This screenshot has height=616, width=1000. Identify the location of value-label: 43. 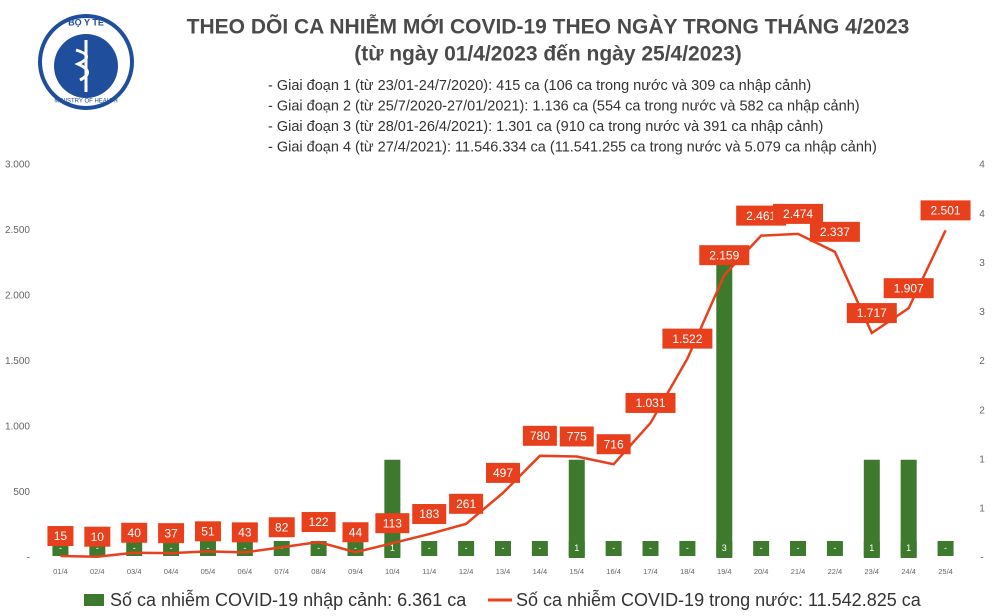
(245, 533).